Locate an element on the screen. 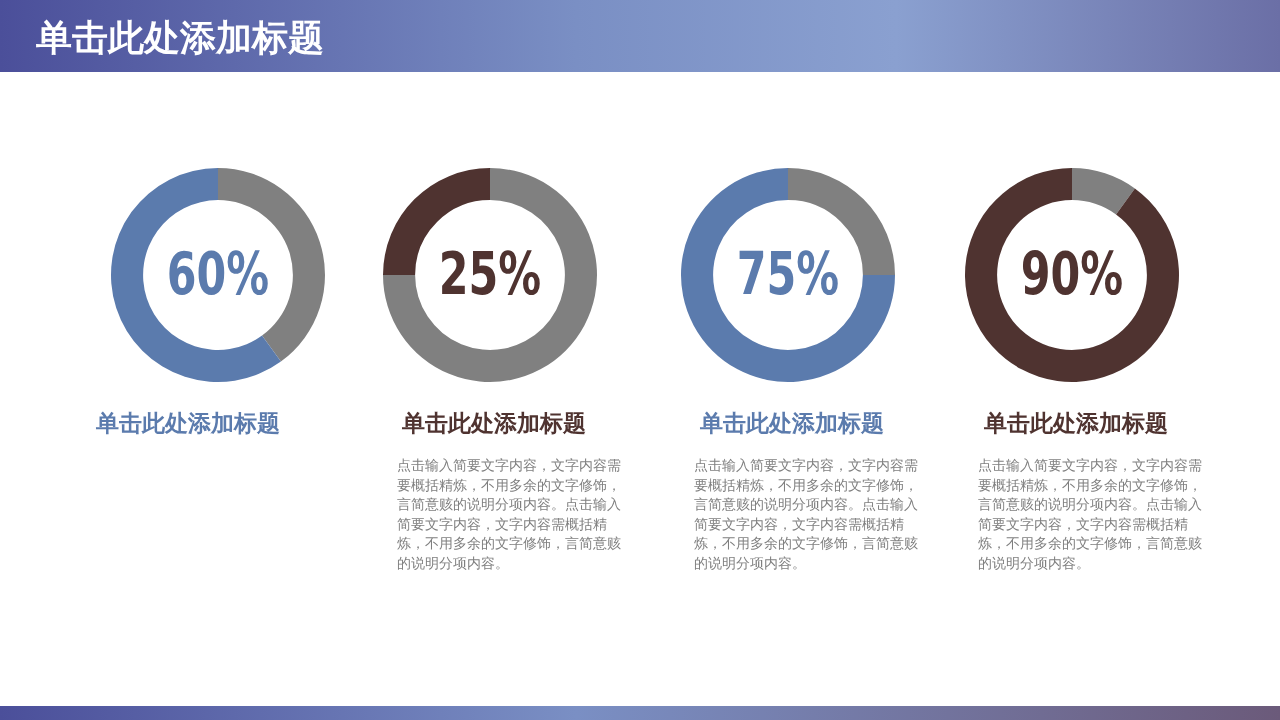 Image resolution: width=1280 pixels, height=720 pixels. data-label: 60% is located at coordinates (218, 274).